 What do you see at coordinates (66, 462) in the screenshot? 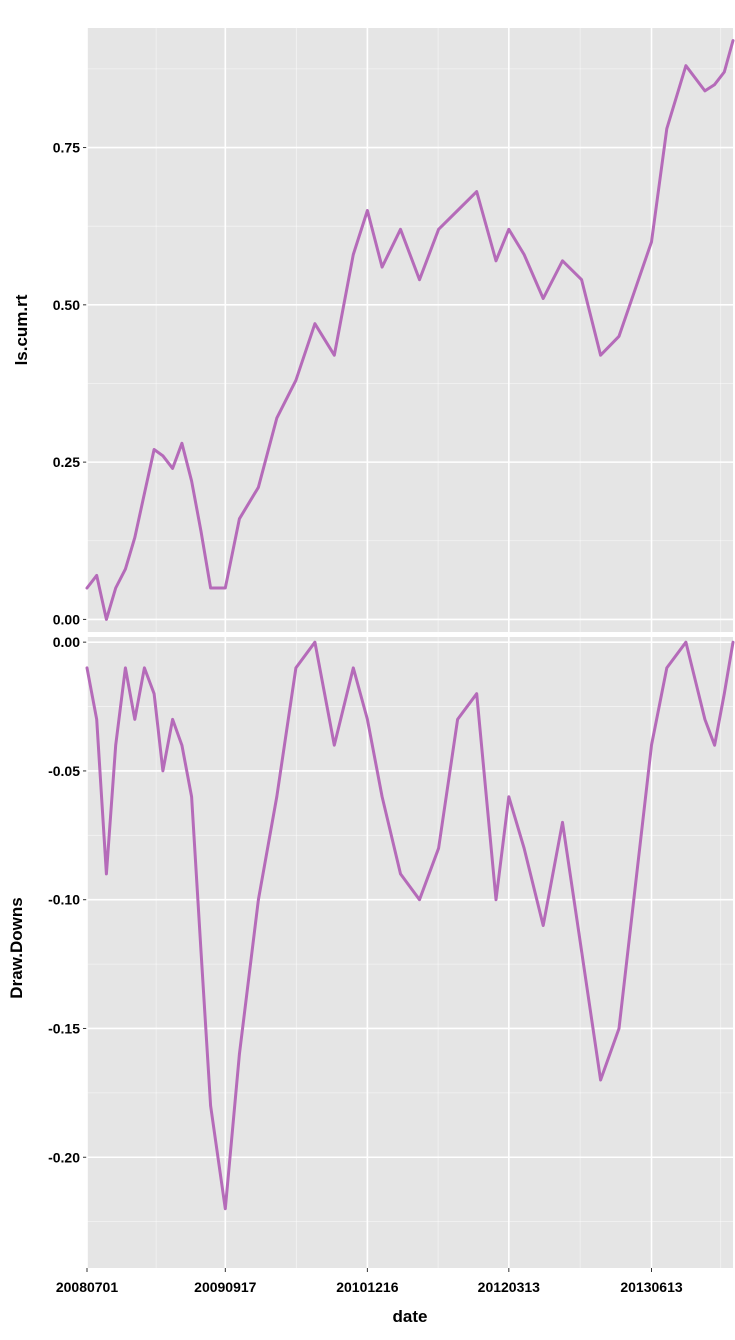
I see `y-tick-label: 0.25` at bounding box center [66, 462].